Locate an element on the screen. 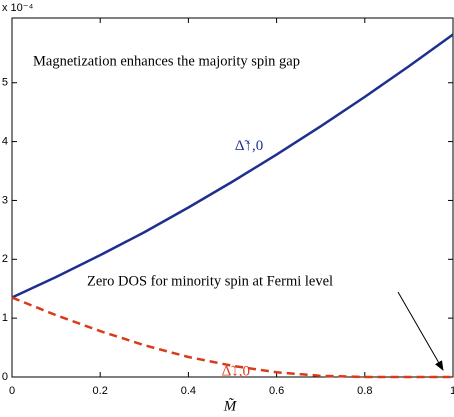 The width and height of the screenshot is (454, 417). y-tick-label: 1 is located at coordinates (5, 318).